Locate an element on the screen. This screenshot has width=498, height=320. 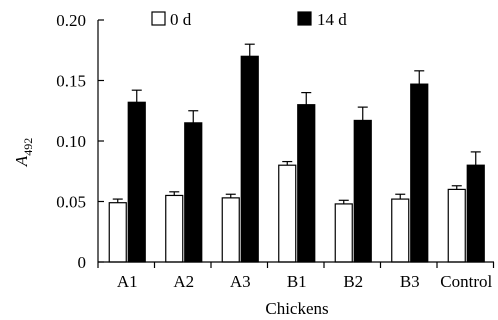
bar-a3-0d is located at coordinates (230, 230).